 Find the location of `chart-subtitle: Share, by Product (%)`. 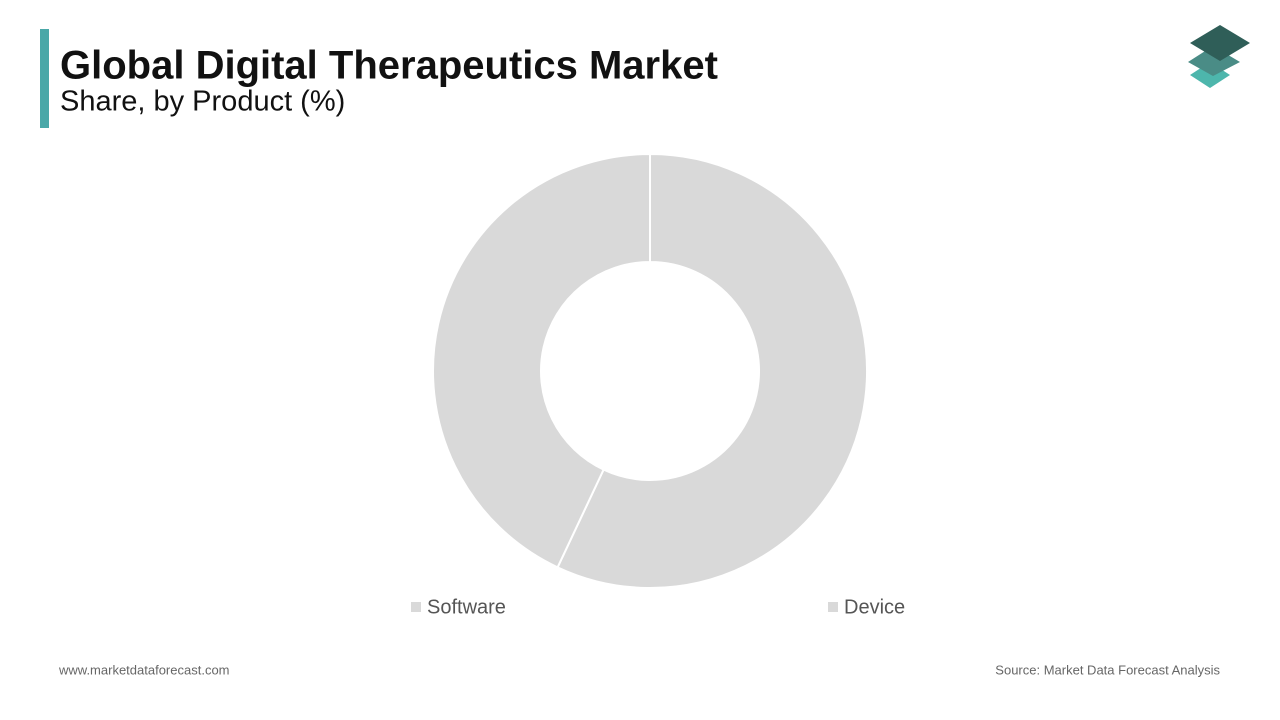

chart-subtitle: Share, by Product (%) is located at coordinates (202, 102).